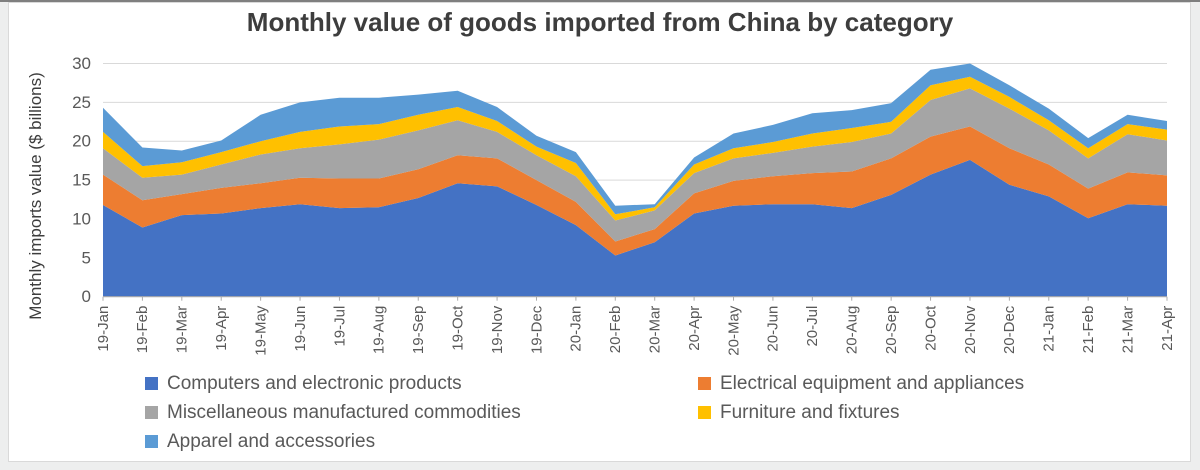 The height and width of the screenshot is (470, 1200). Describe the element at coordinates (891, 330) in the screenshot. I see `x-tick-label: 20-Sep` at that location.